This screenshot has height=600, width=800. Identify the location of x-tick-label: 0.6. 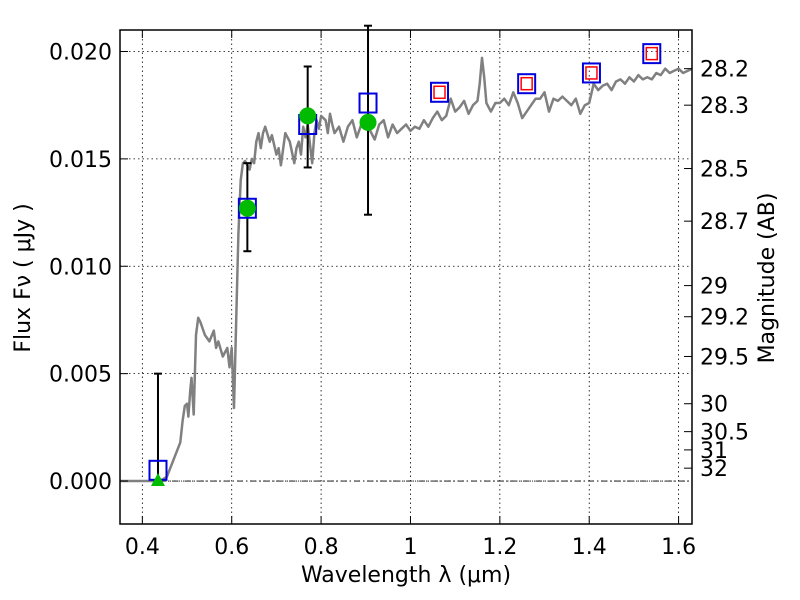
(231, 547).